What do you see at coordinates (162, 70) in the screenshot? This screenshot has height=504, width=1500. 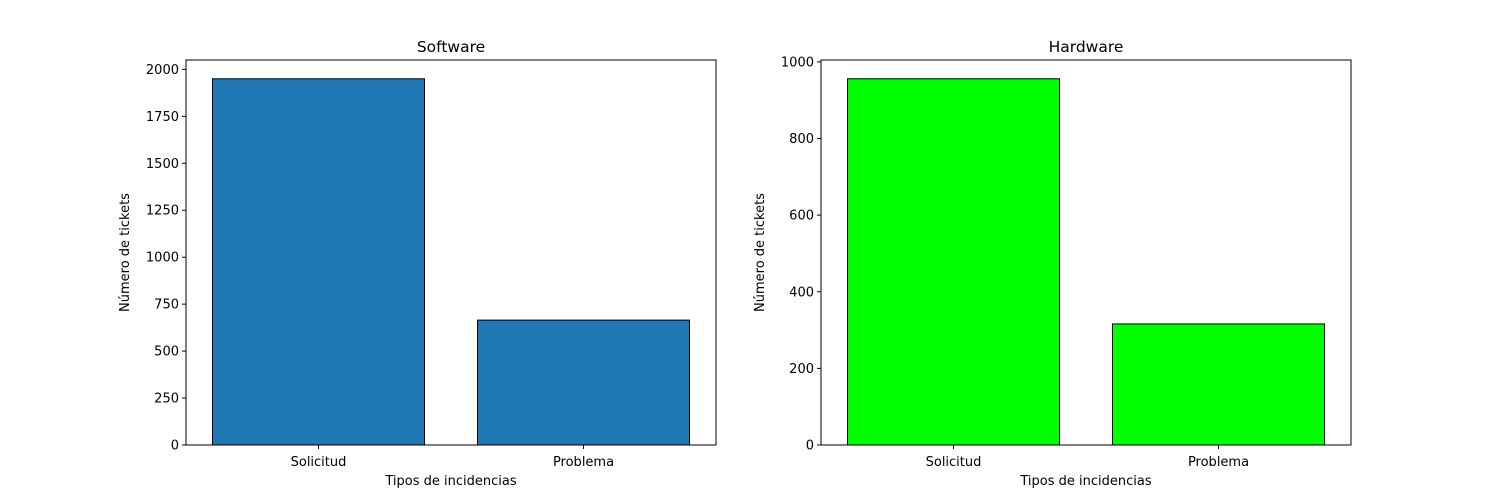 I see `y-tick-label: 2000` at bounding box center [162, 70].